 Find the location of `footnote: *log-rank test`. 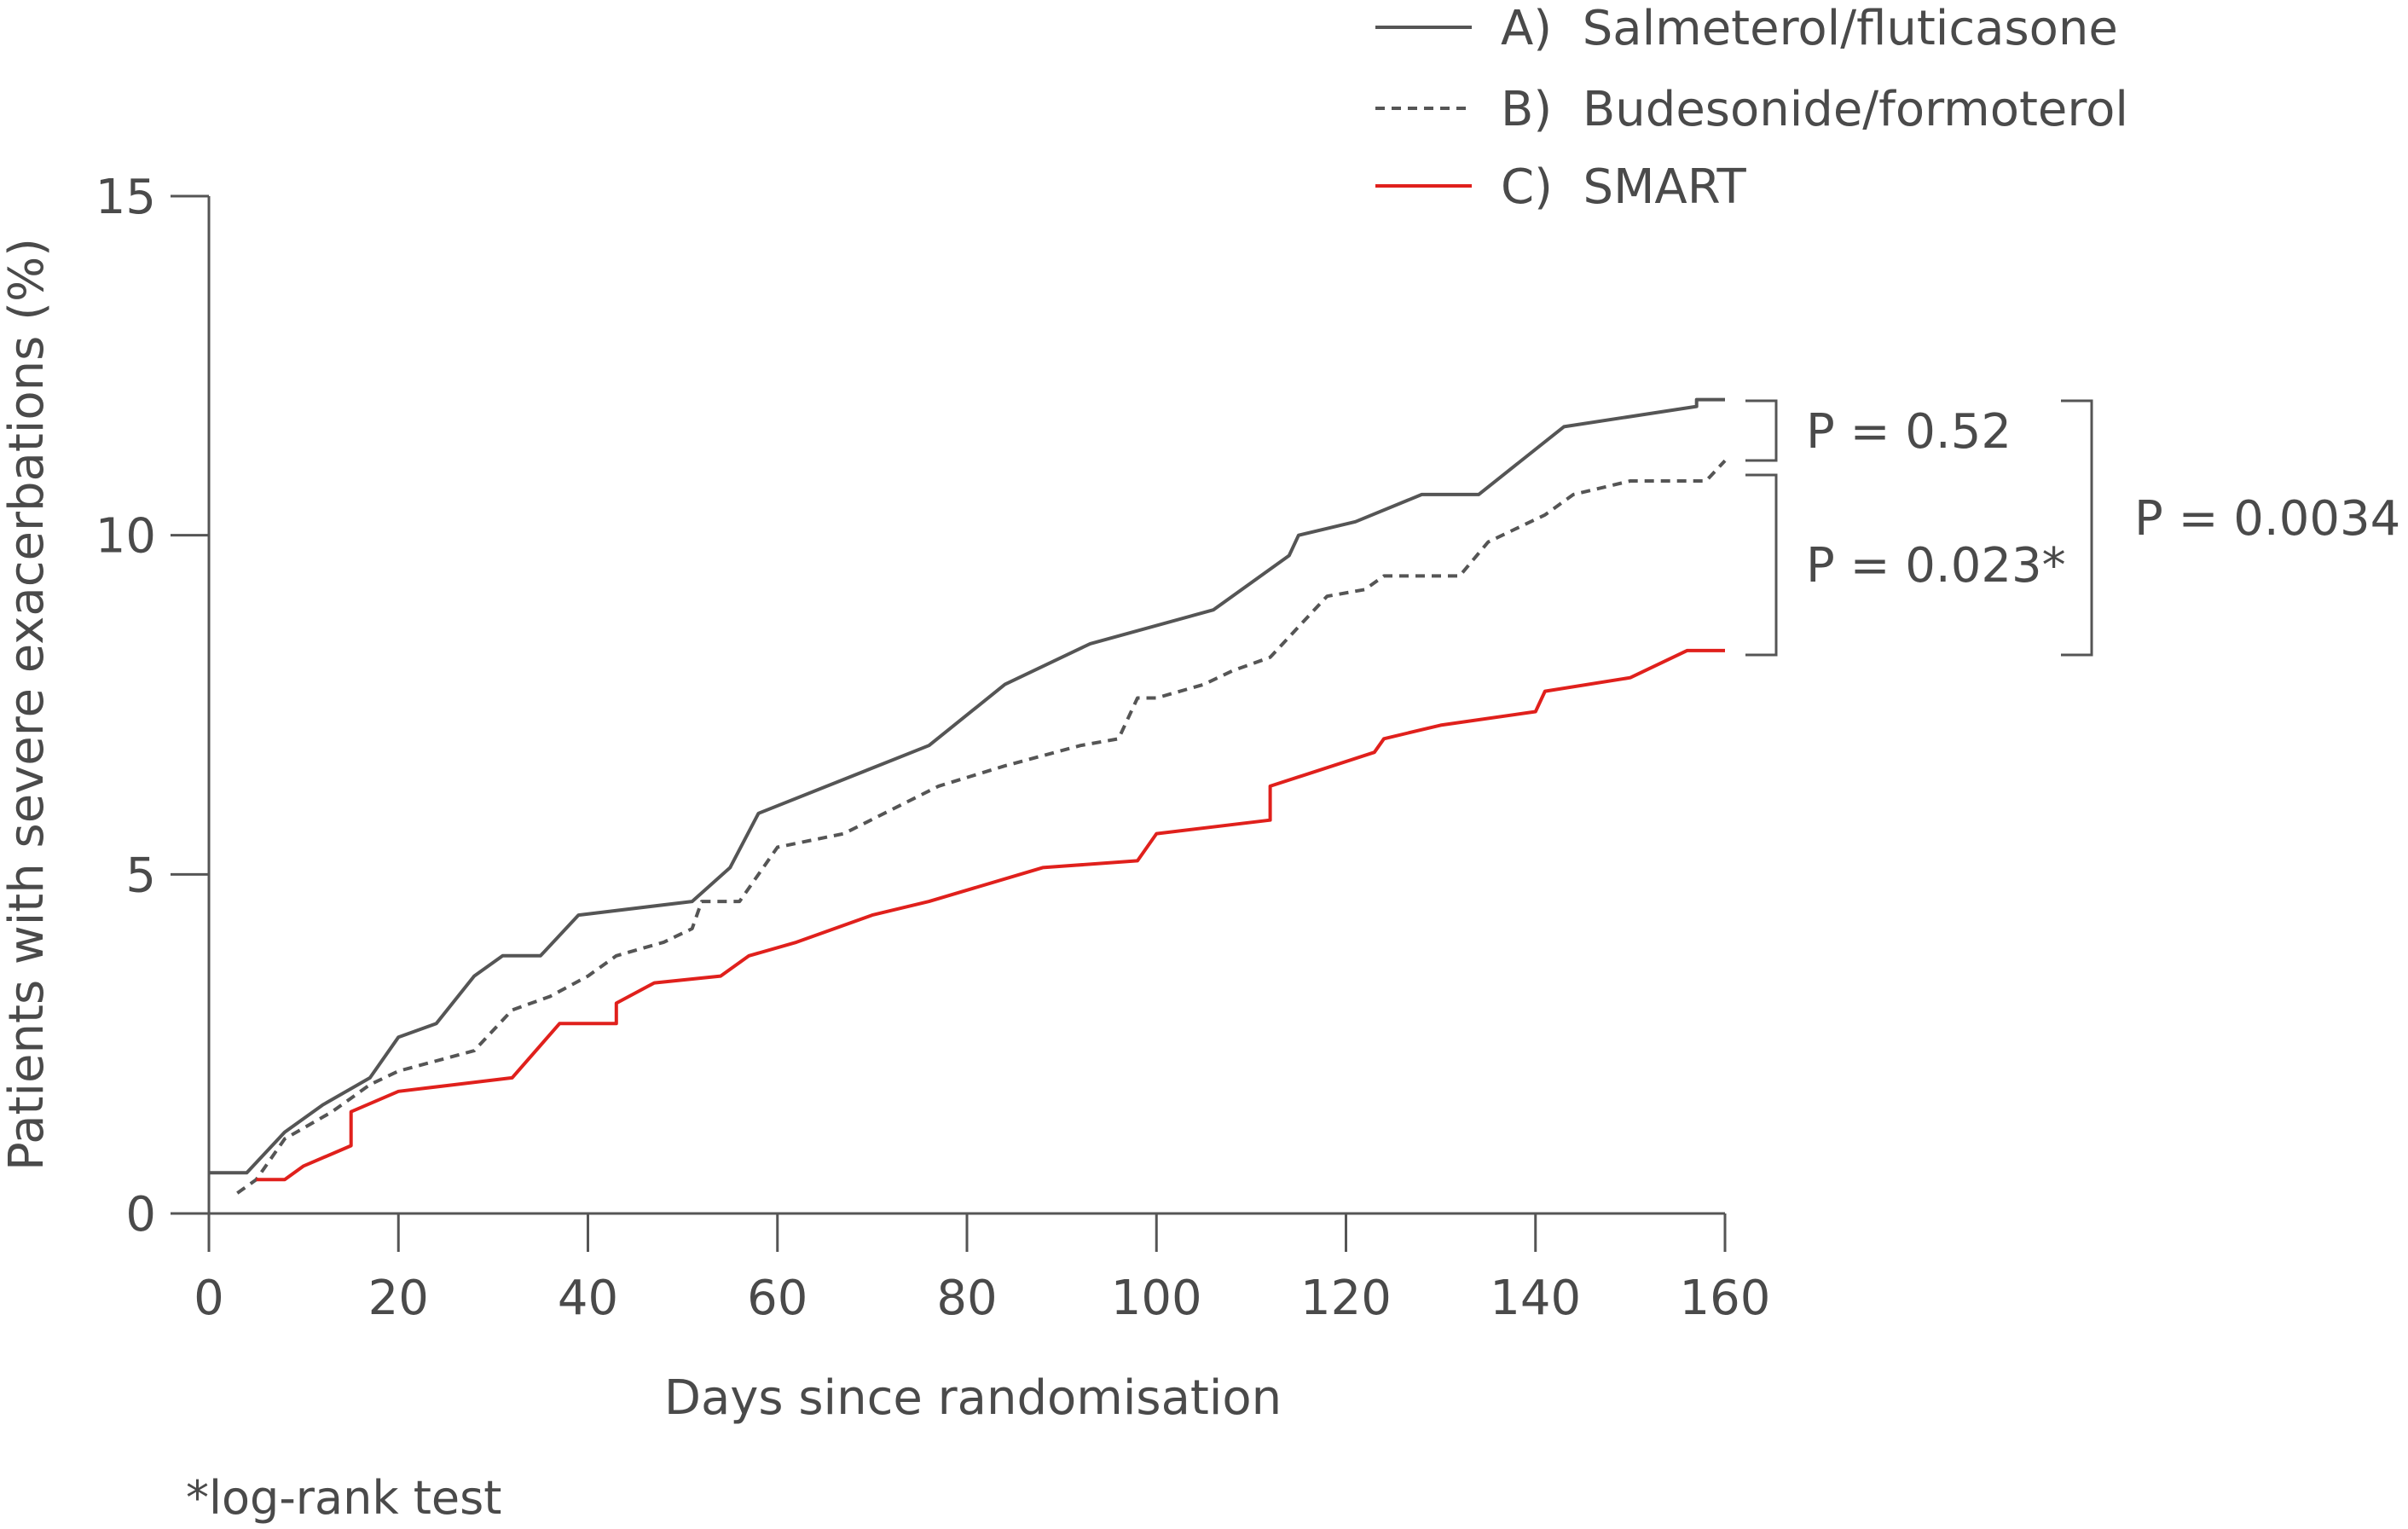

footnote: *log-rank test is located at coordinates (343, 1498).